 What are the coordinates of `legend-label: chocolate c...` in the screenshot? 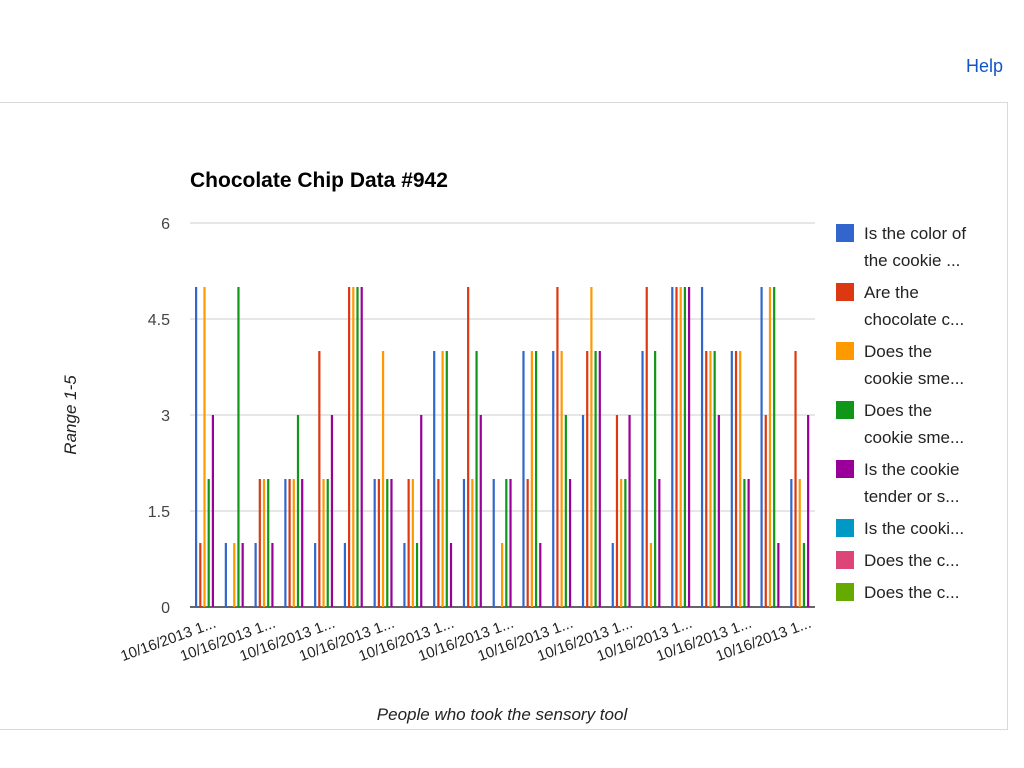 It's located at (914, 319).